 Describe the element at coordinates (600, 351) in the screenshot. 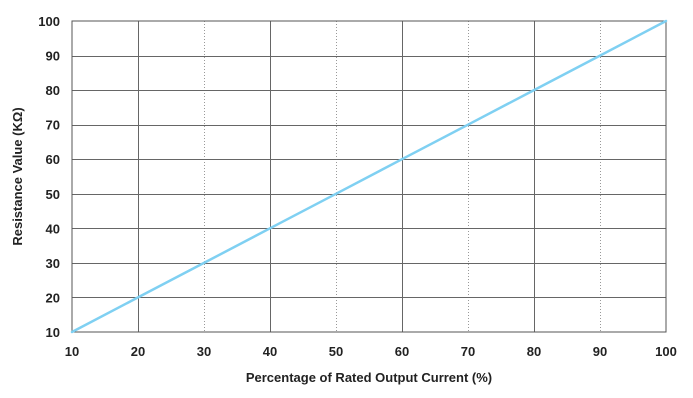

I see `x-tick-label: 90` at that location.